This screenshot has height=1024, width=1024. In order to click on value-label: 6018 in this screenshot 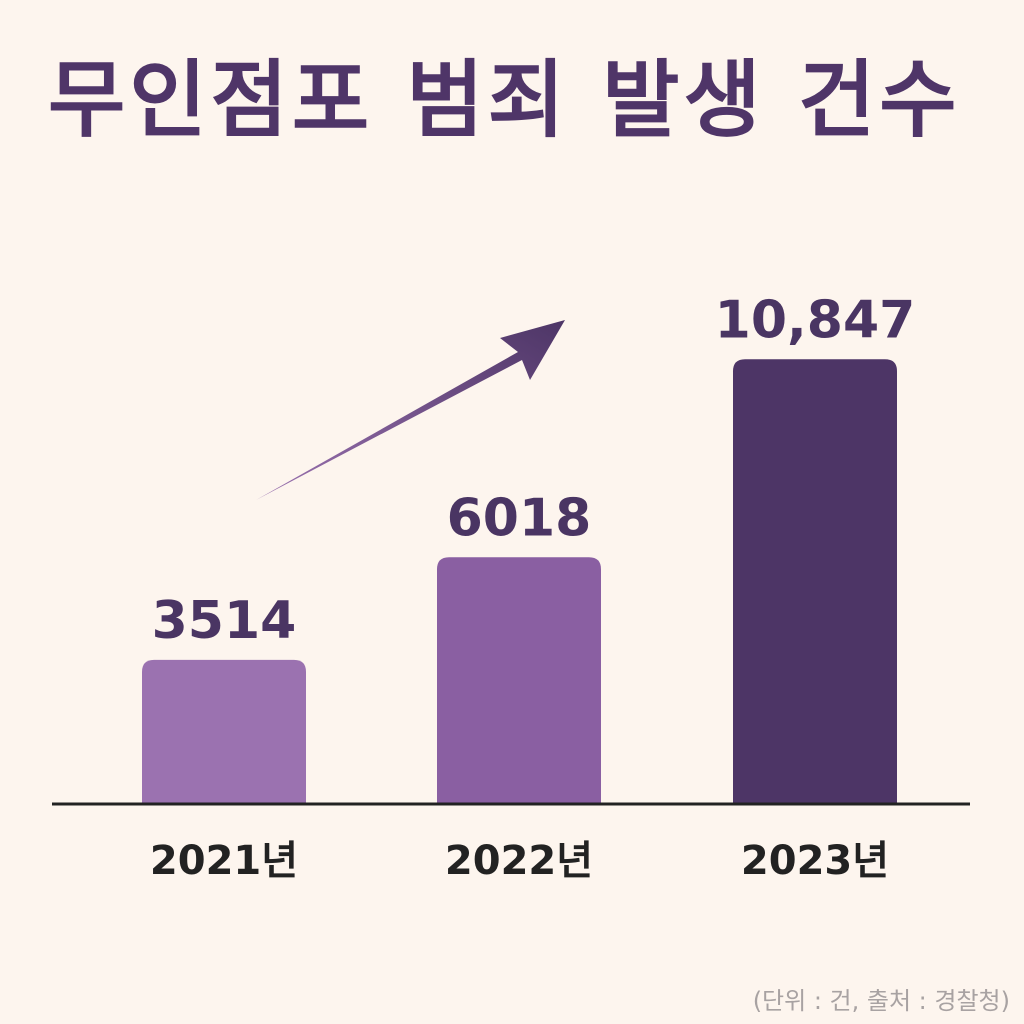, I will do `click(519, 518)`.